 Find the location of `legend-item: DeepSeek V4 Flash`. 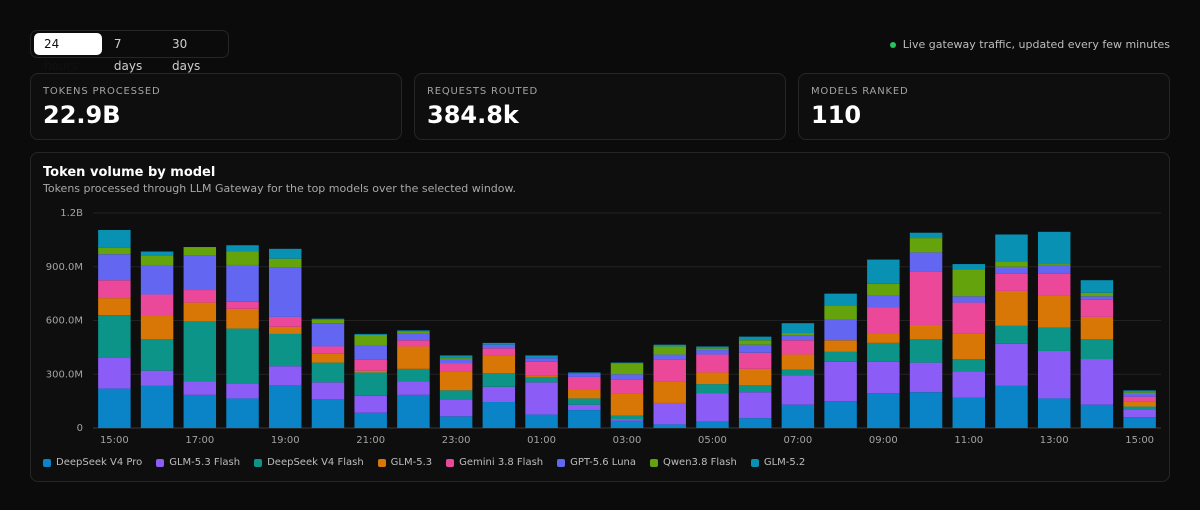

legend-item: DeepSeek V4 Flash is located at coordinates (309, 462).